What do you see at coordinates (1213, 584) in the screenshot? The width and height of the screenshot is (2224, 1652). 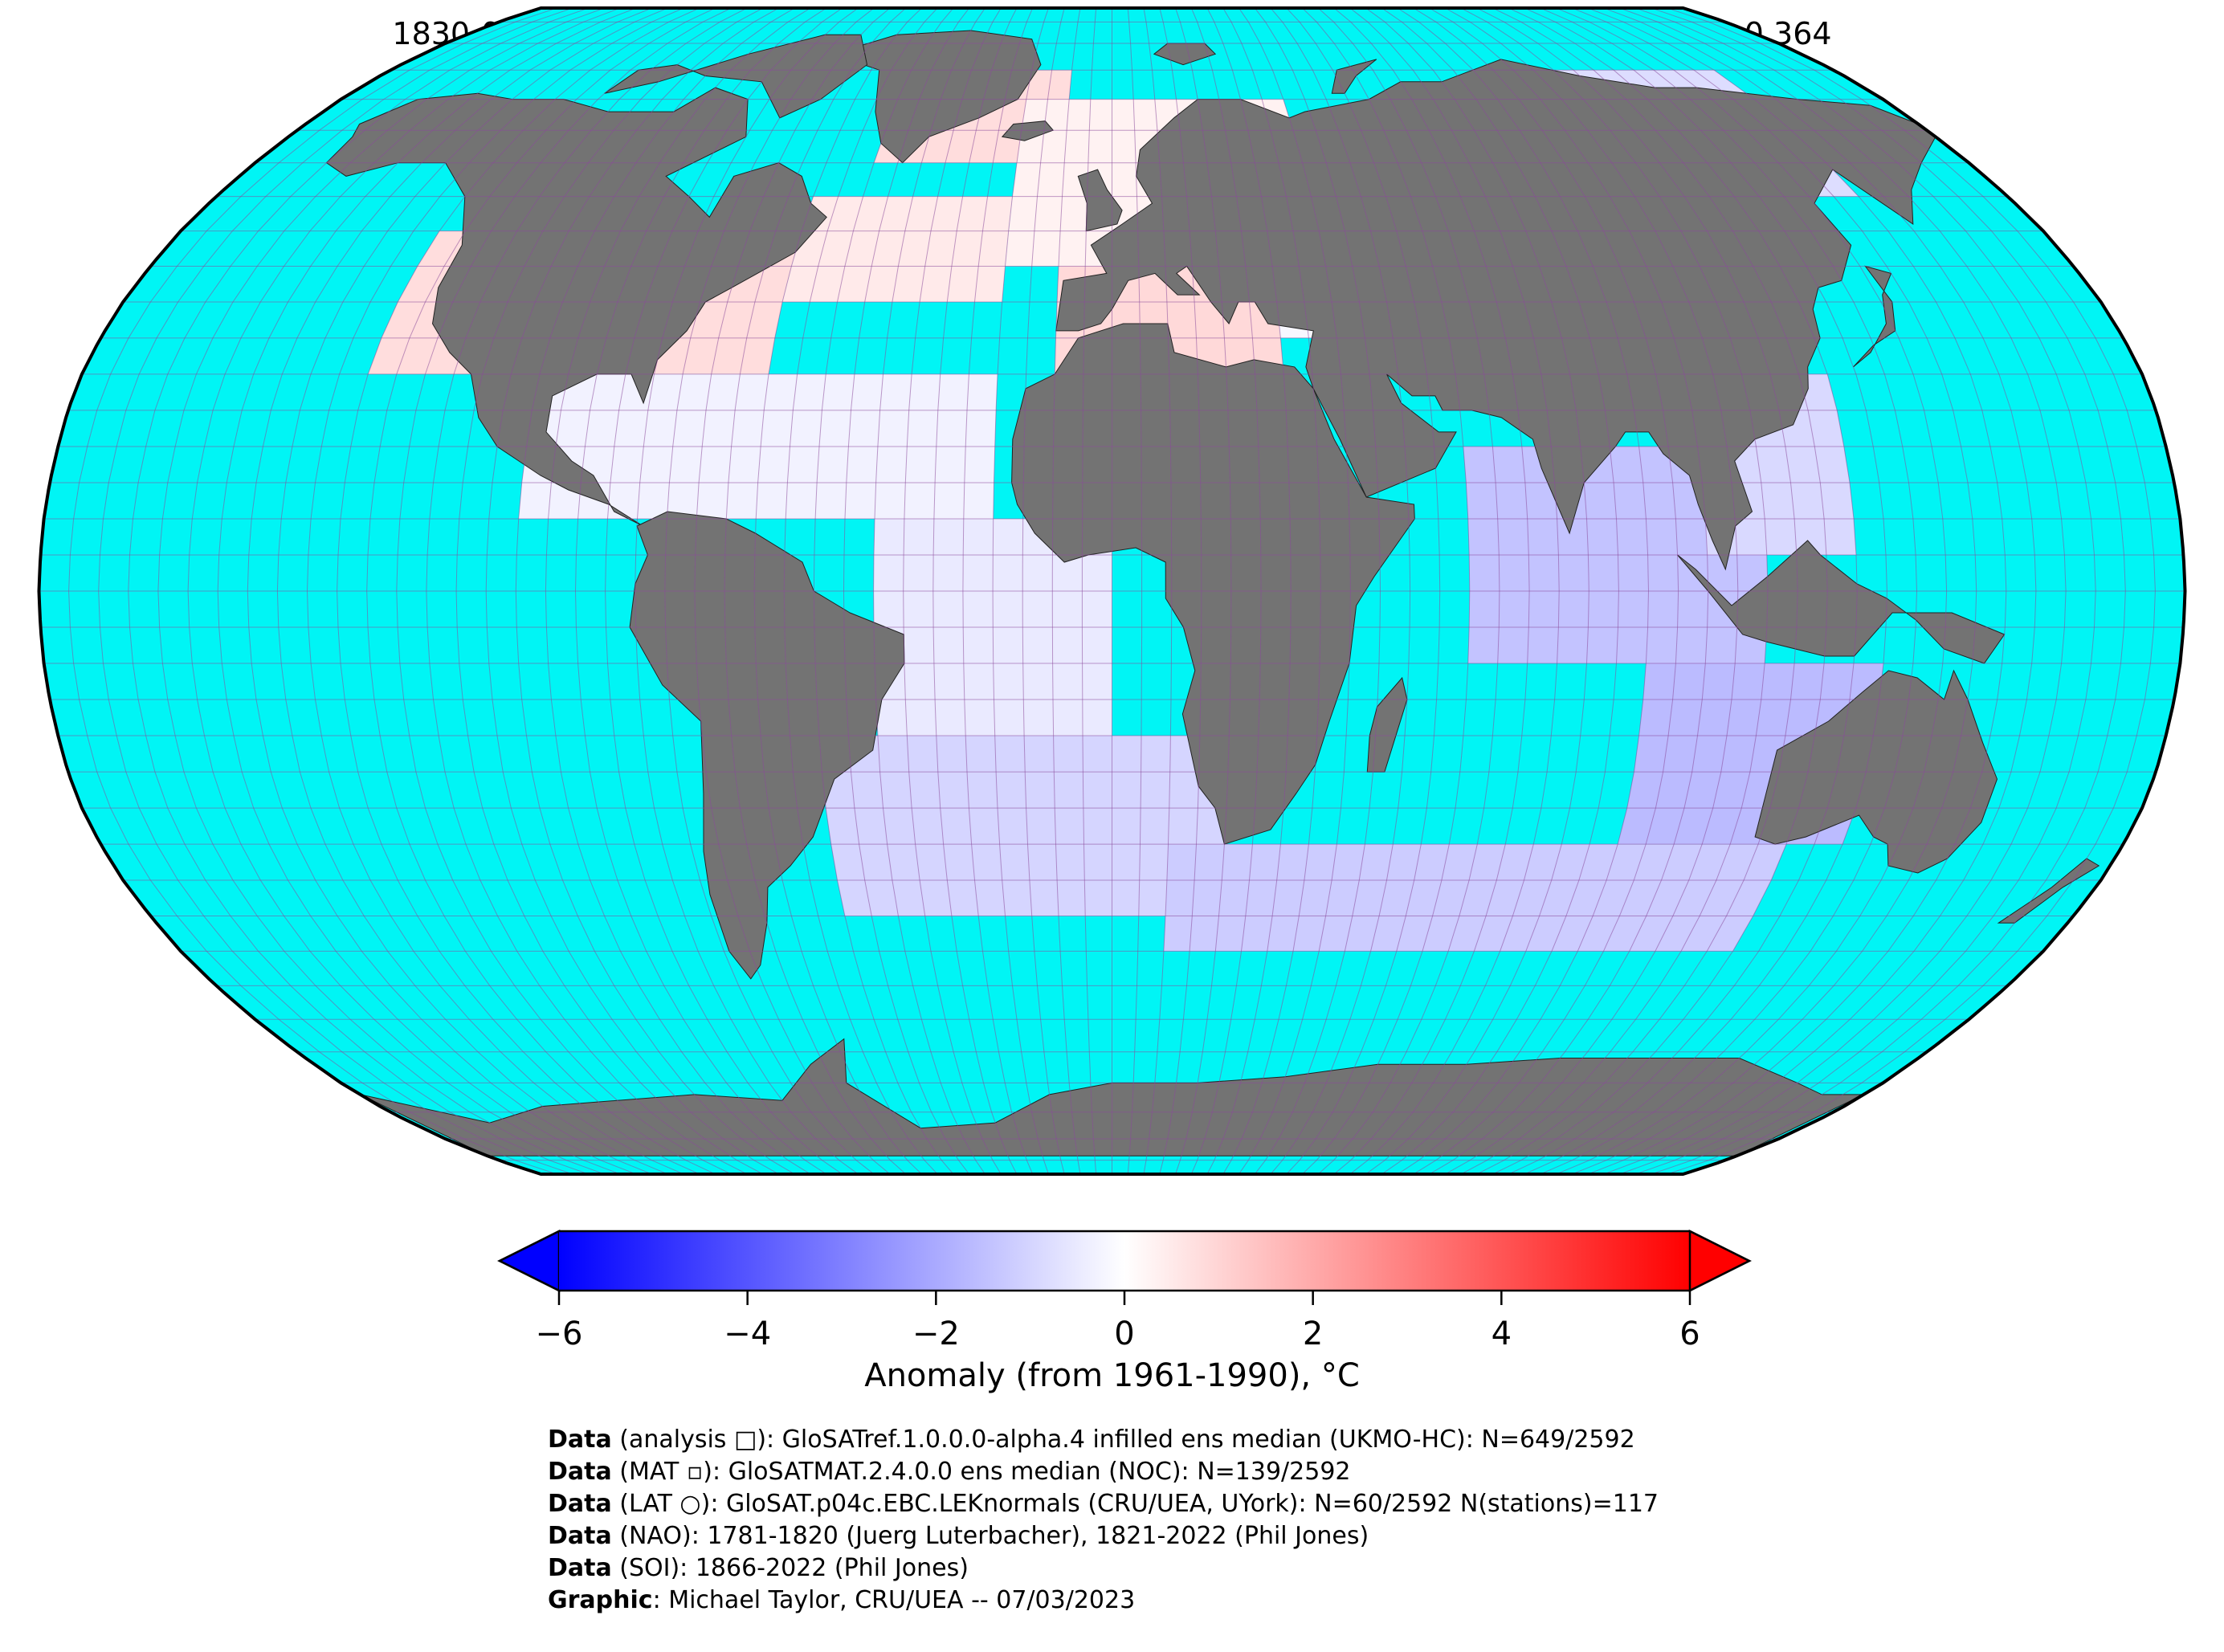 I see `africa-landmass` at bounding box center [1213, 584].